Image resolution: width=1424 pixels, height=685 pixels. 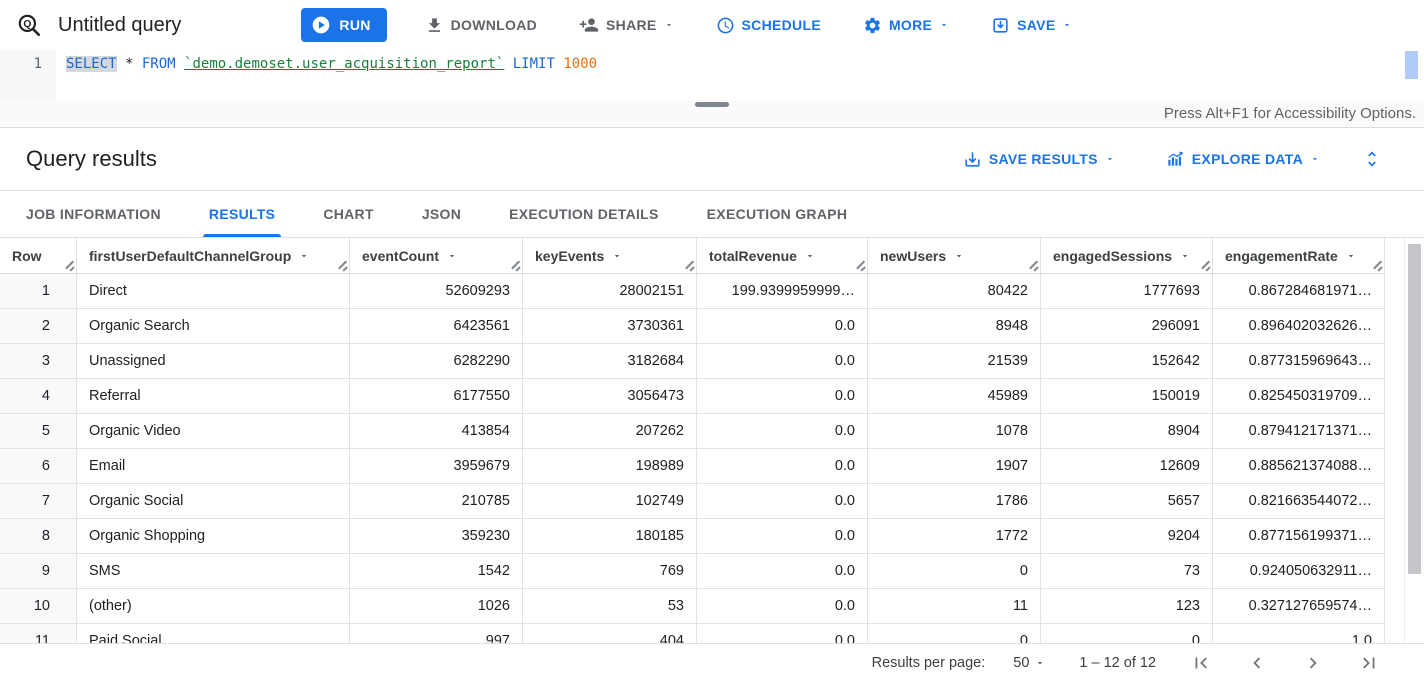 What do you see at coordinates (610, 396) in the screenshot?
I see `table-cell: 3056473` at bounding box center [610, 396].